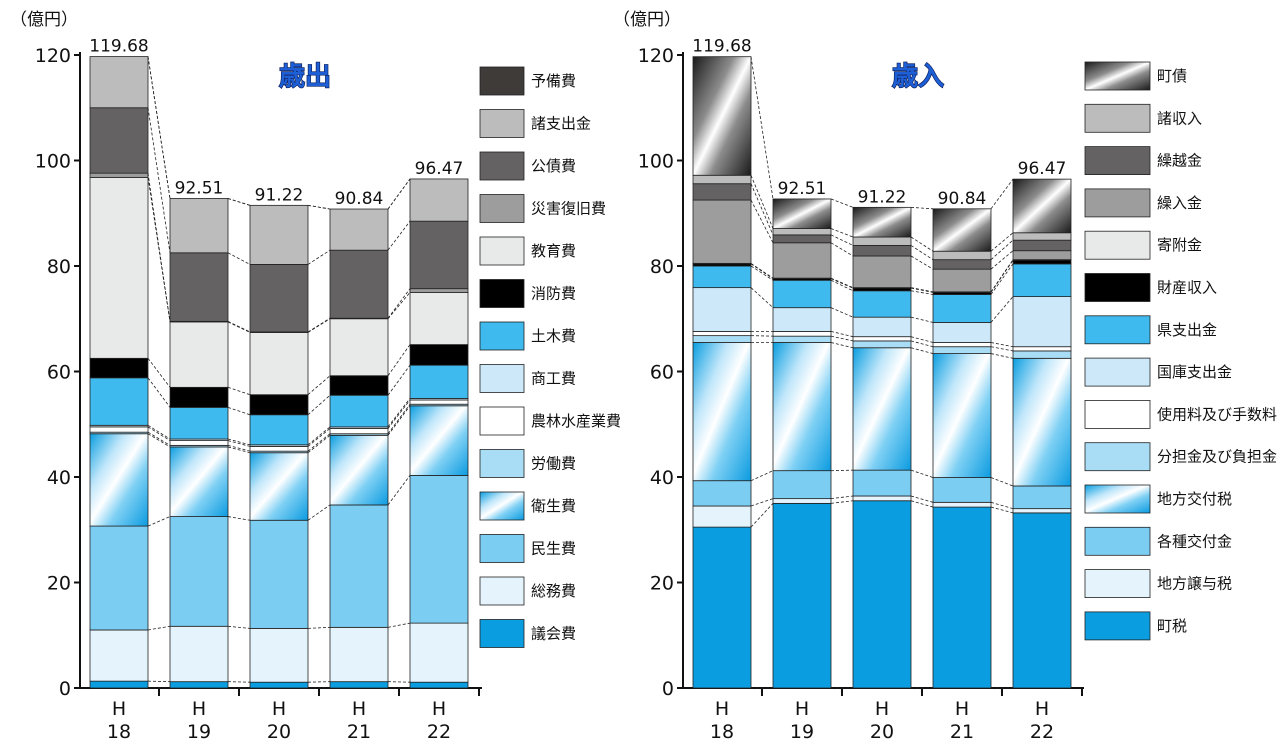  I want to click on x-tick-label-year: 19, so click(199, 732).